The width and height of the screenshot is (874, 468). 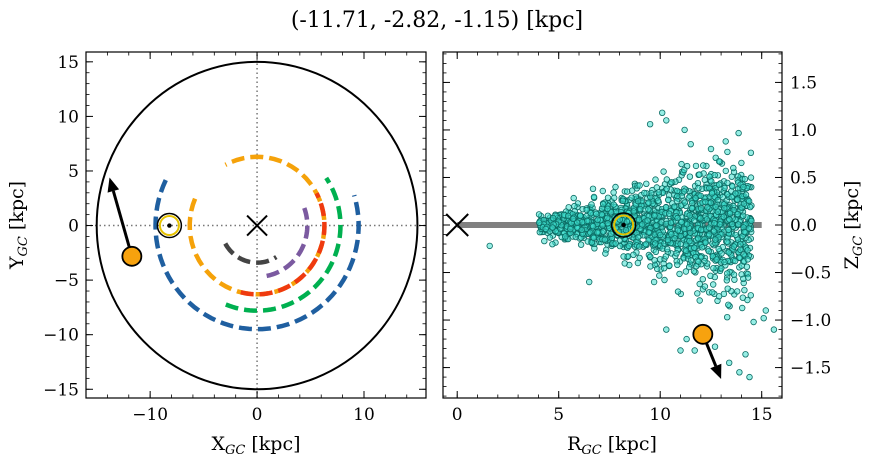 What do you see at coordinates (66, 281) in the screenshot?
I see `y-tick-label: −5` at bounding box center [66, 281].